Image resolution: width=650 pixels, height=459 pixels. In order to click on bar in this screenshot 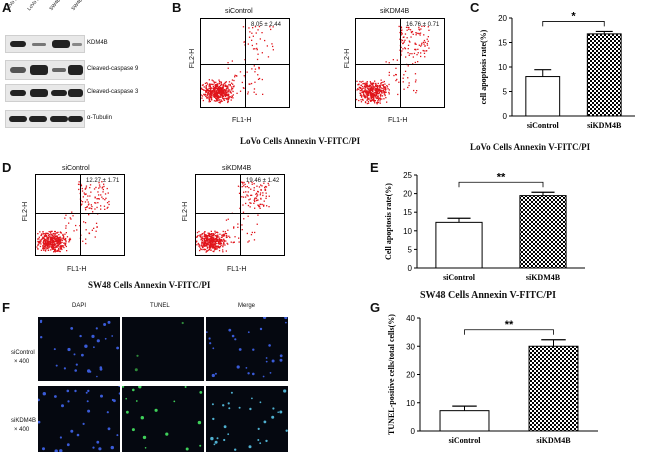, I will do `click(459, 245)`.